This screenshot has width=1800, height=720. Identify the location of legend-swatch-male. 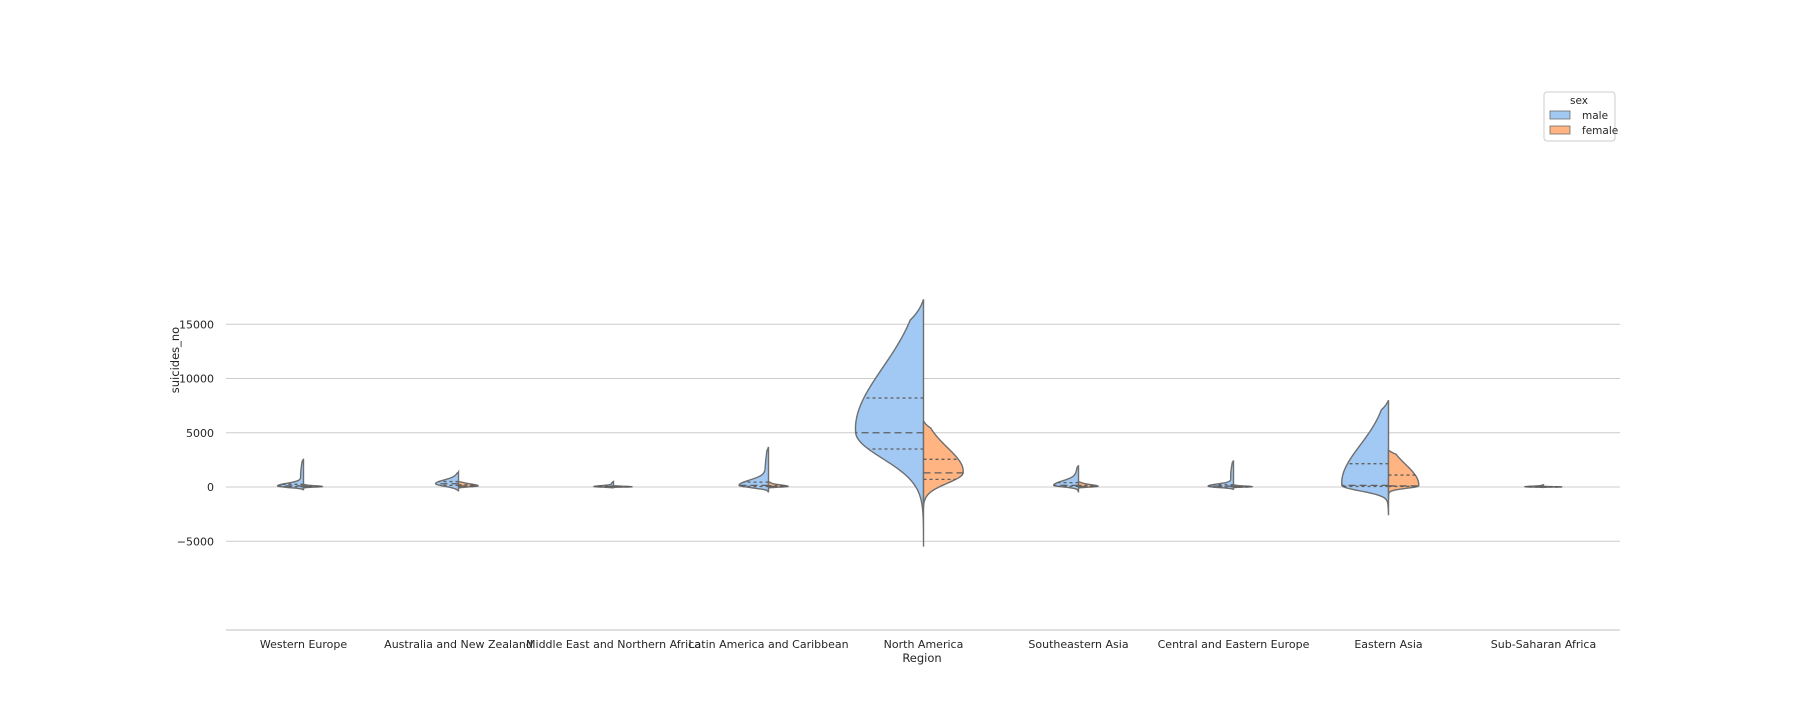
(1560, 115).